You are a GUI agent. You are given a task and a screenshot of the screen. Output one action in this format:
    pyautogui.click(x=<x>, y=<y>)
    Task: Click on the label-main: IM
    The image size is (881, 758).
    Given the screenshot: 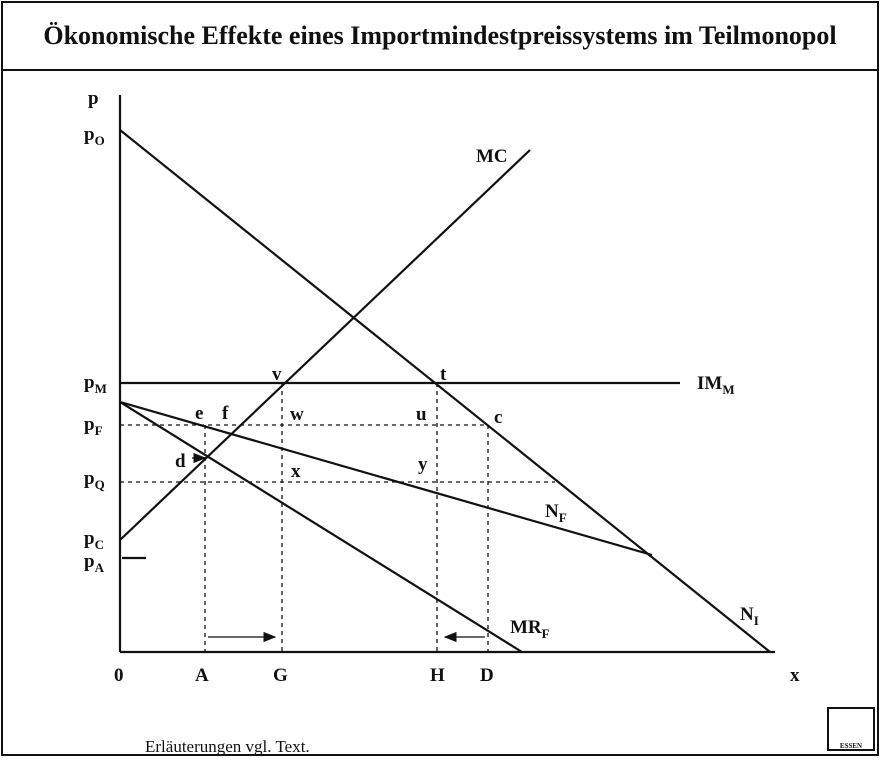 What is the action you would take?
    pyautogui.click(x=709, y=383)
    